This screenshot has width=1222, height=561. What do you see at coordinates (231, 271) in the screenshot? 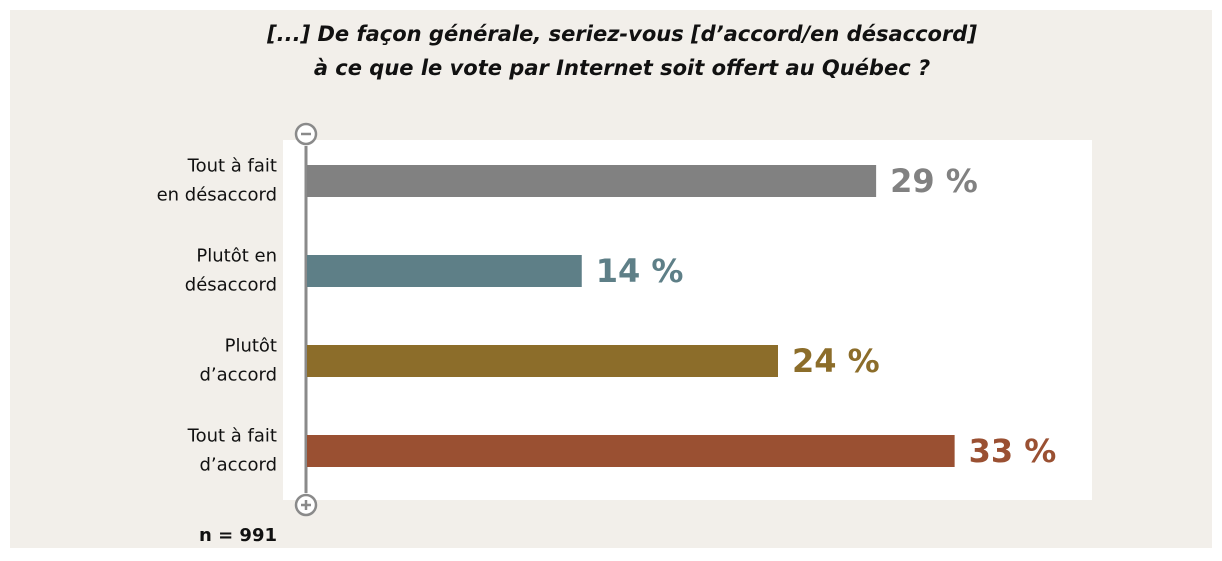
I see `category-label: Plutôt en désaccord` at bounding box center [231, 271].